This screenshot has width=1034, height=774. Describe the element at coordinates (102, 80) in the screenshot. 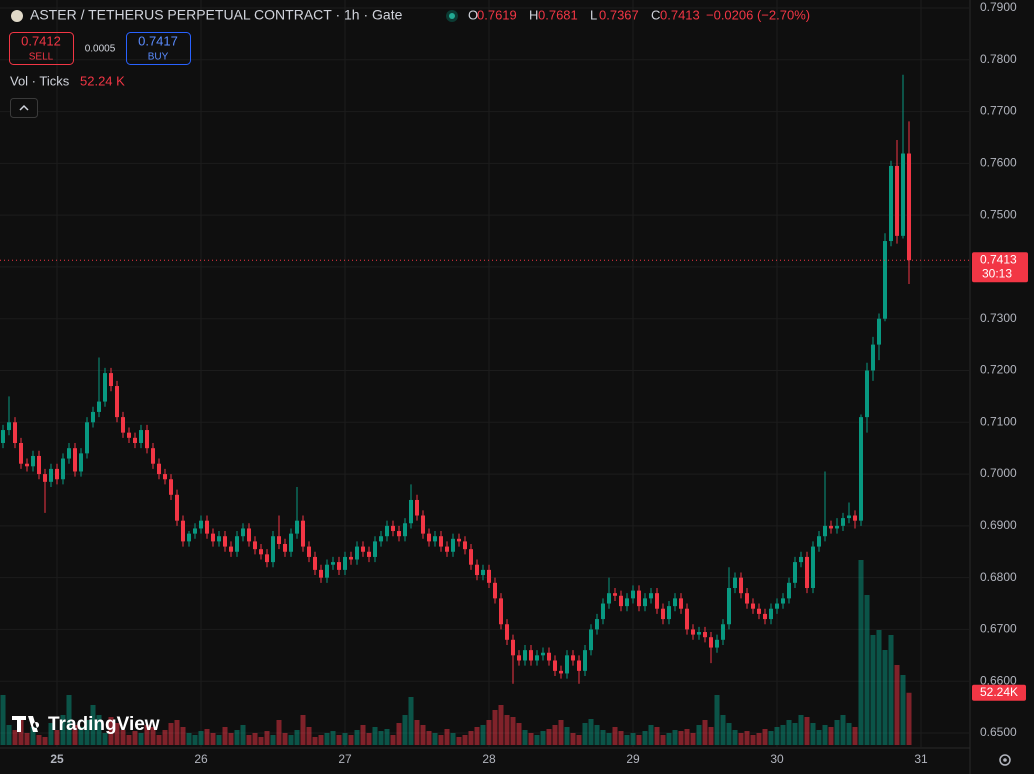

I see `volume-legend-value: 52.24 K` at that location.